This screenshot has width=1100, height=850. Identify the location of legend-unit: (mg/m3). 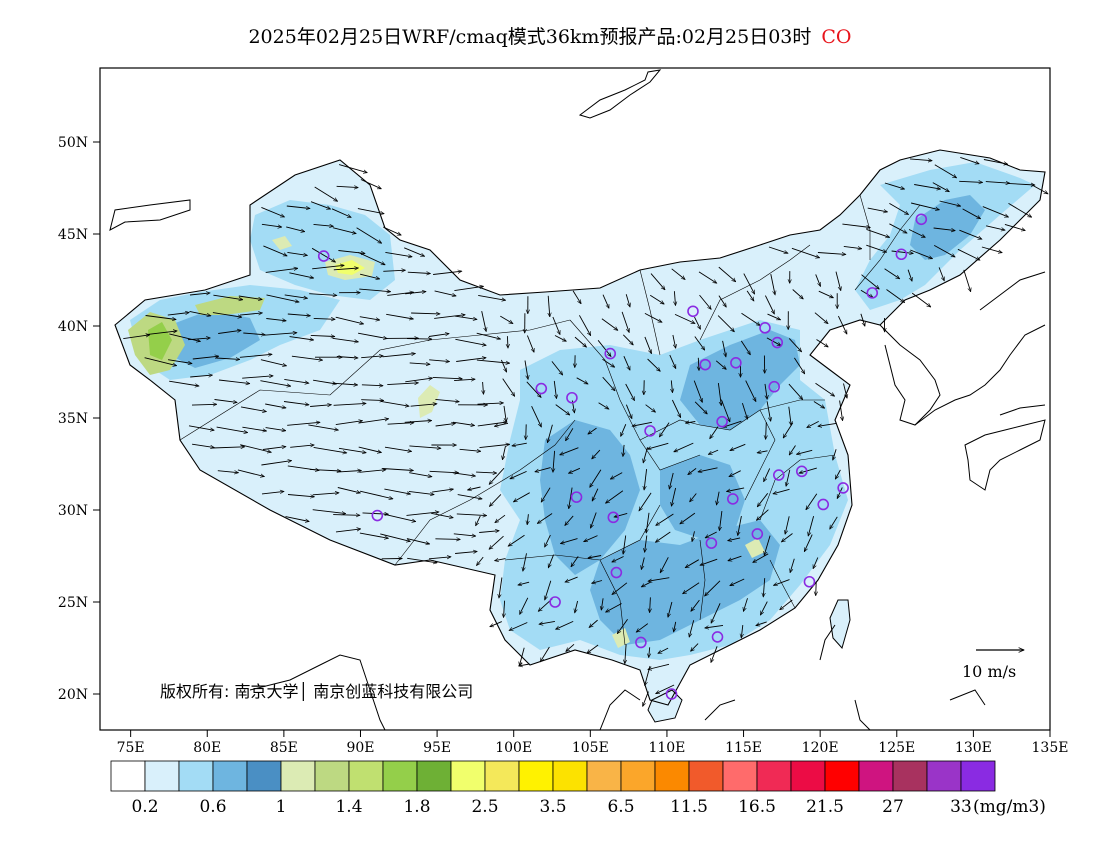
(1009, 807).